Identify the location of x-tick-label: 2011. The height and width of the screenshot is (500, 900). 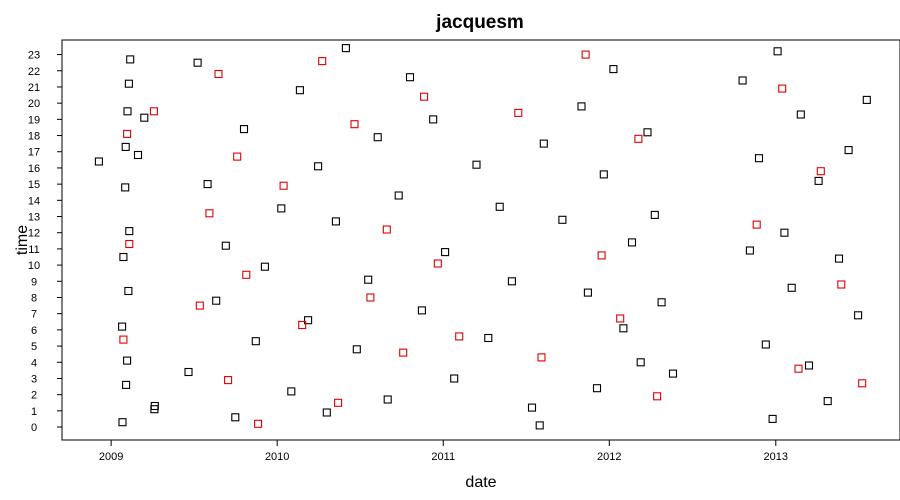
(443, 457).